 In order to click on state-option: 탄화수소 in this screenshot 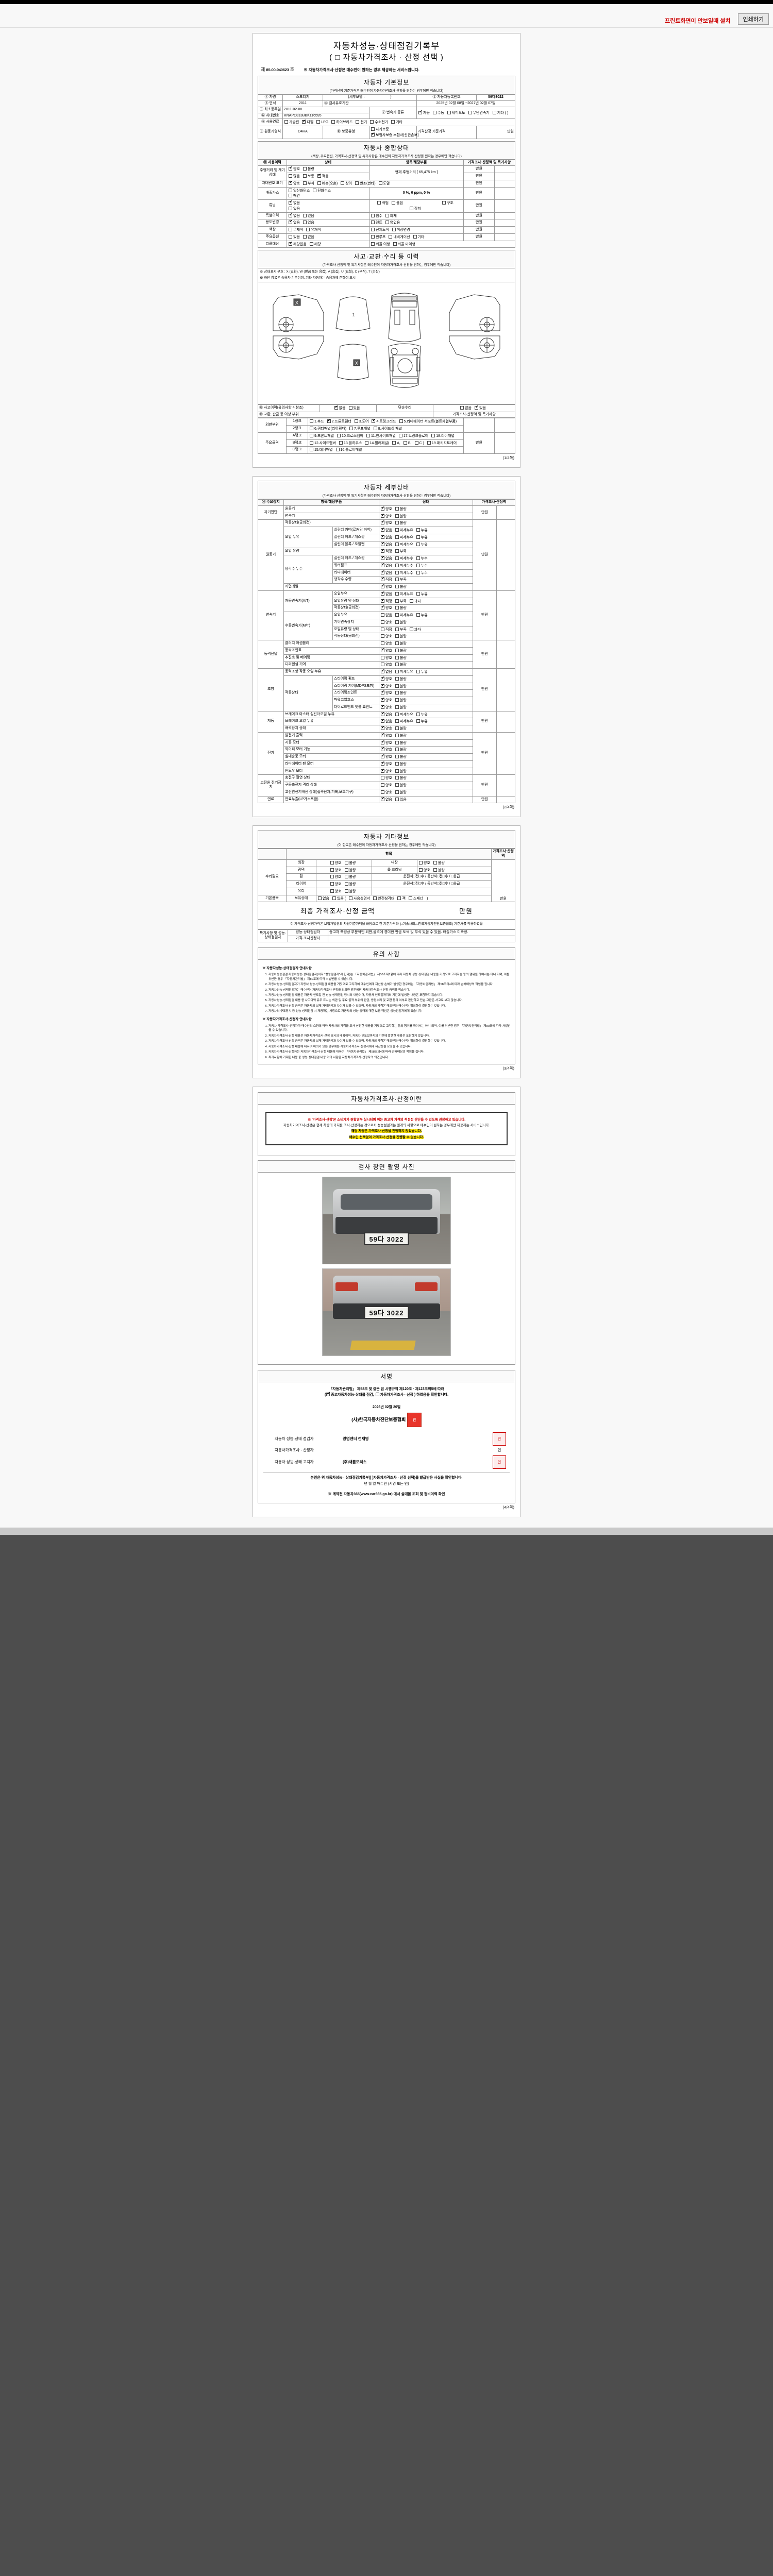, I will do `click(321, 191)`.